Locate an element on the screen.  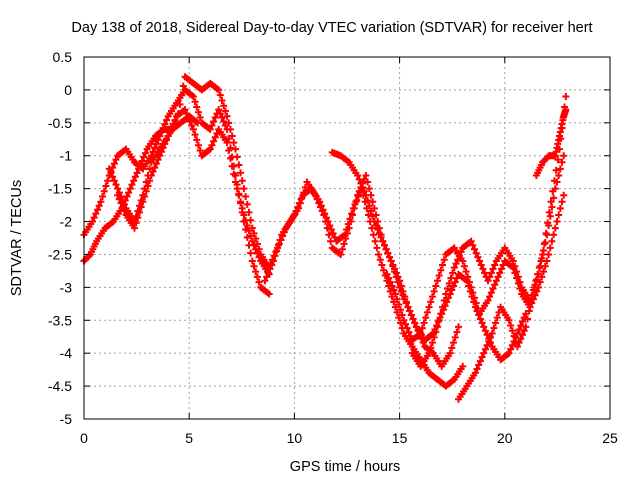
y-tick-label: -4.5 is located at coordinates (60, 386).